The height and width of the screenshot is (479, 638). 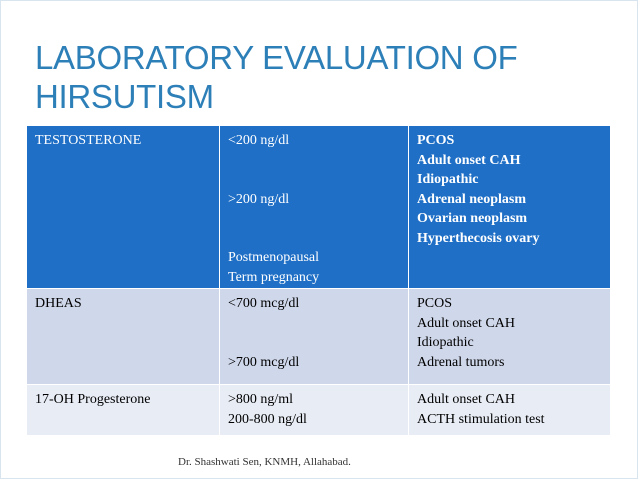 I want to click on cell-line: ACTH stimulation test, so click(x=481, y=419).